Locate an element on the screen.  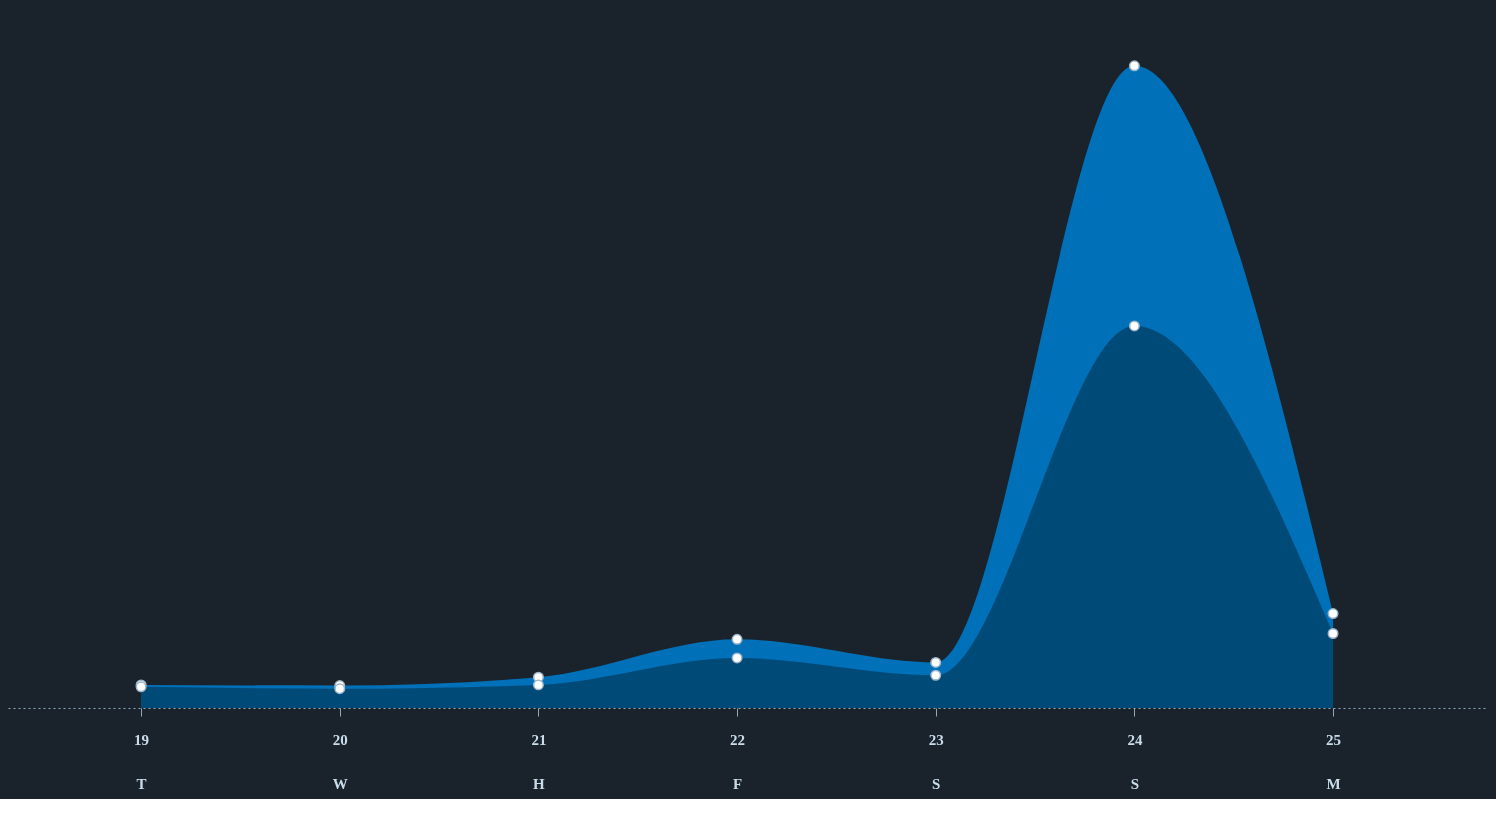
category-label: 20 W is located at coordinates (340, 761).